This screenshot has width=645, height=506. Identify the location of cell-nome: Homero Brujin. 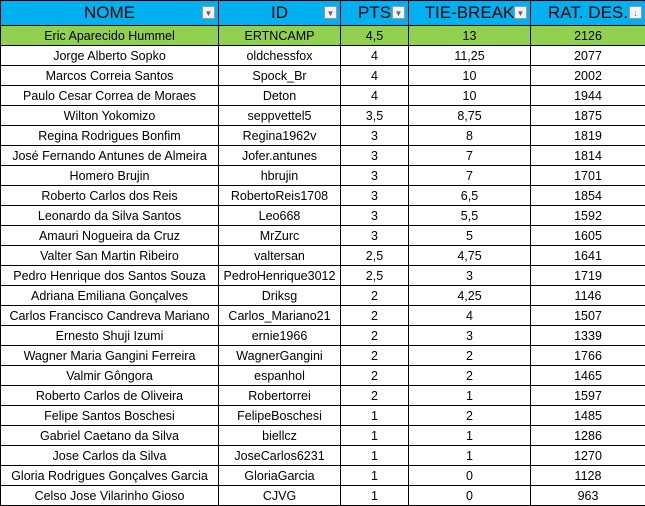
(109, 175).